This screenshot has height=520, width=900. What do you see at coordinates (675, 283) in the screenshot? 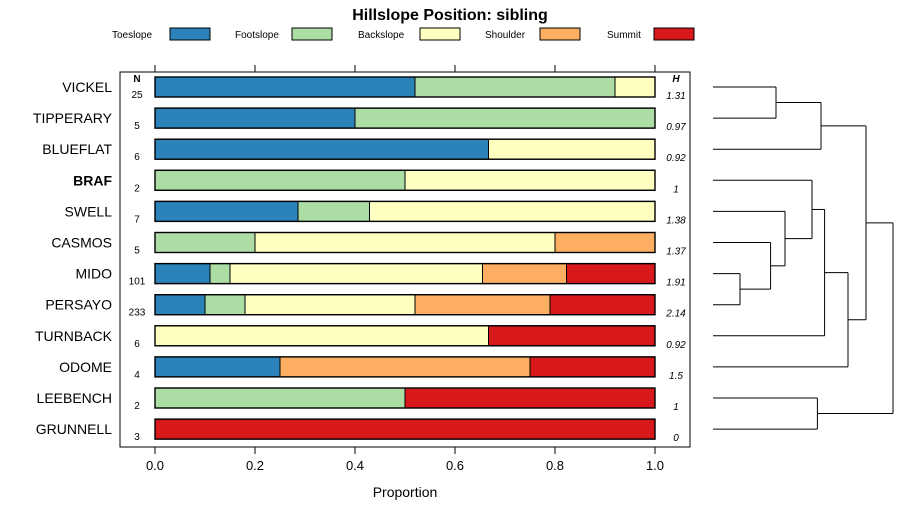
I see `row-h-value: 1.91` at bounding box center [675, 283].